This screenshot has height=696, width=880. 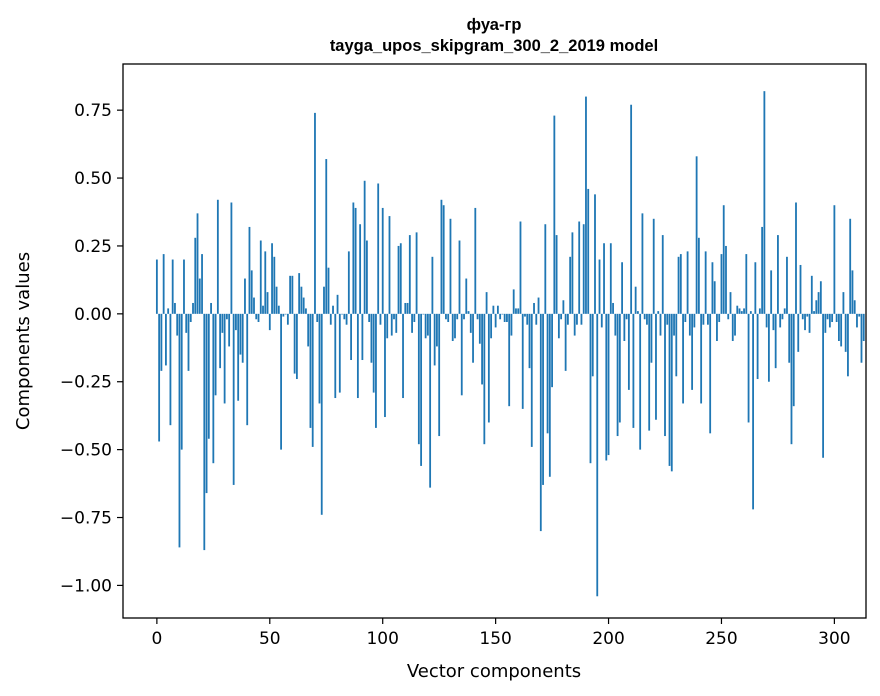 I want to click on y-axis-label: Components values, so click(x=23, y=341).